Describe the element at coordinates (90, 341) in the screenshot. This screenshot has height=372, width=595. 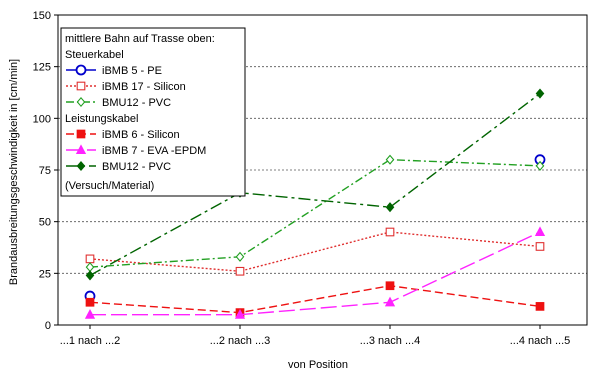
I see `x-tick-label: ...1 nach ...2` at that location.